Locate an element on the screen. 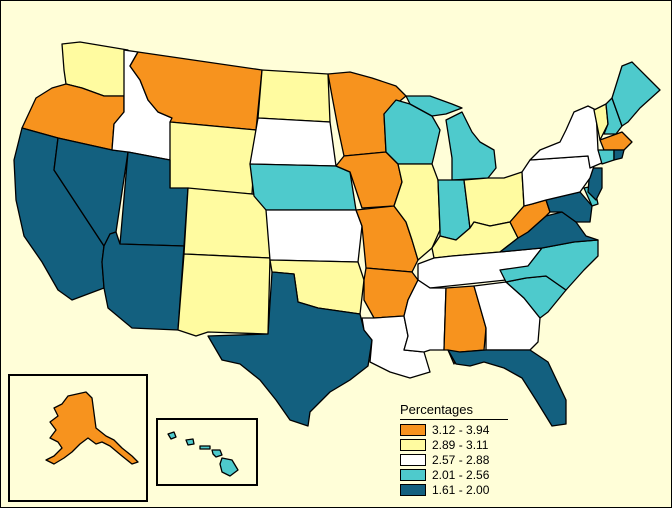 This screenshot has height=508, width=672. state-hawaii-oahu is located at coordinates (190, 442).